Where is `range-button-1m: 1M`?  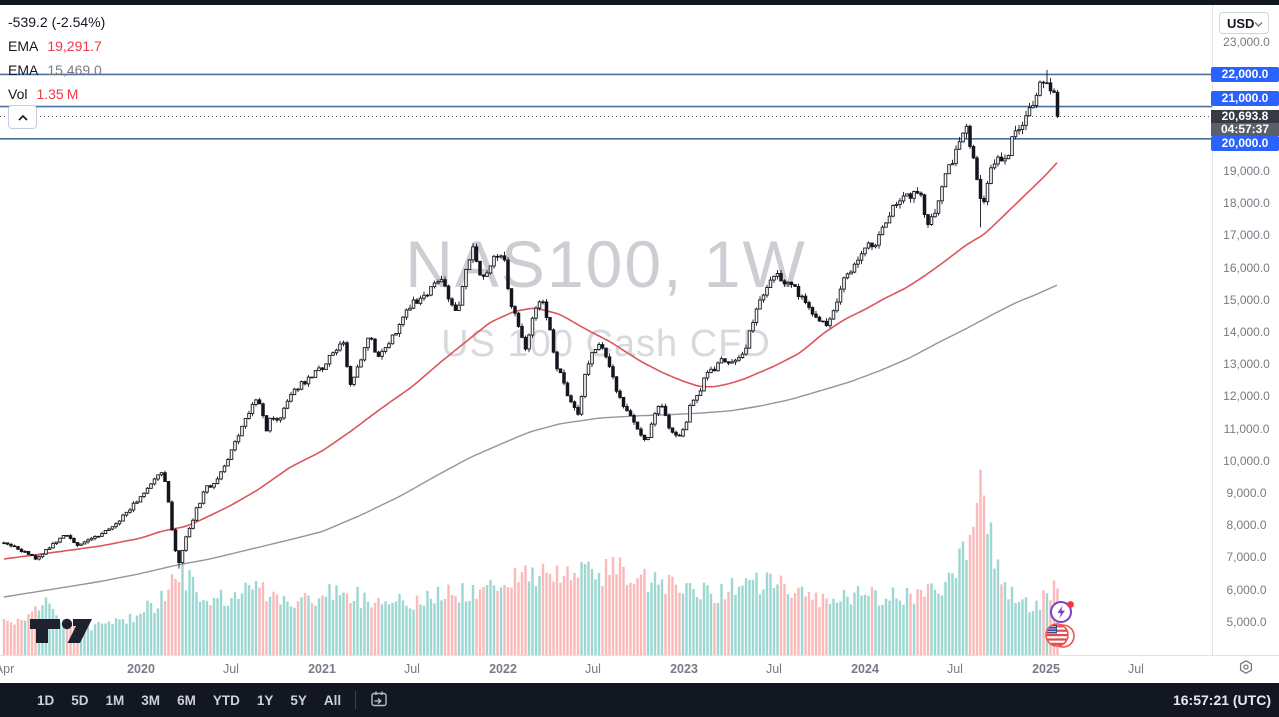
range-button-1m: 1M is located at coordinates (115, 700).